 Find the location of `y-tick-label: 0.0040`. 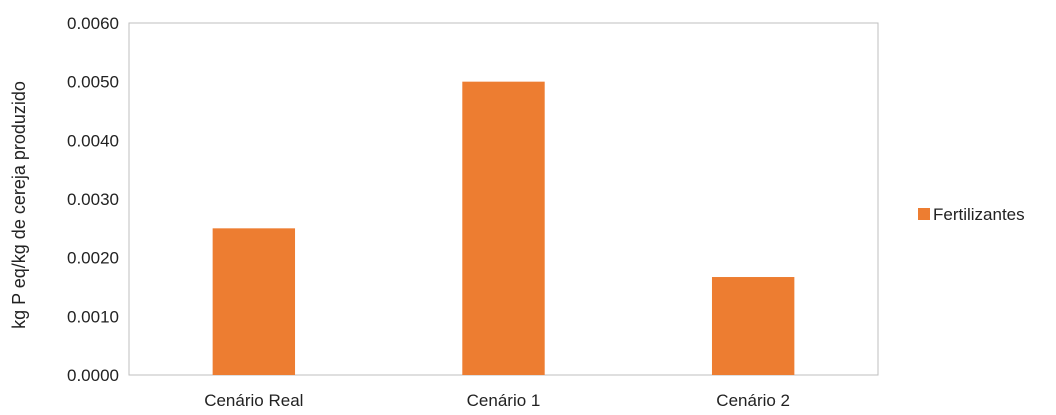

y-tick-label: 0.0040 is located at coordinates (93, 140).